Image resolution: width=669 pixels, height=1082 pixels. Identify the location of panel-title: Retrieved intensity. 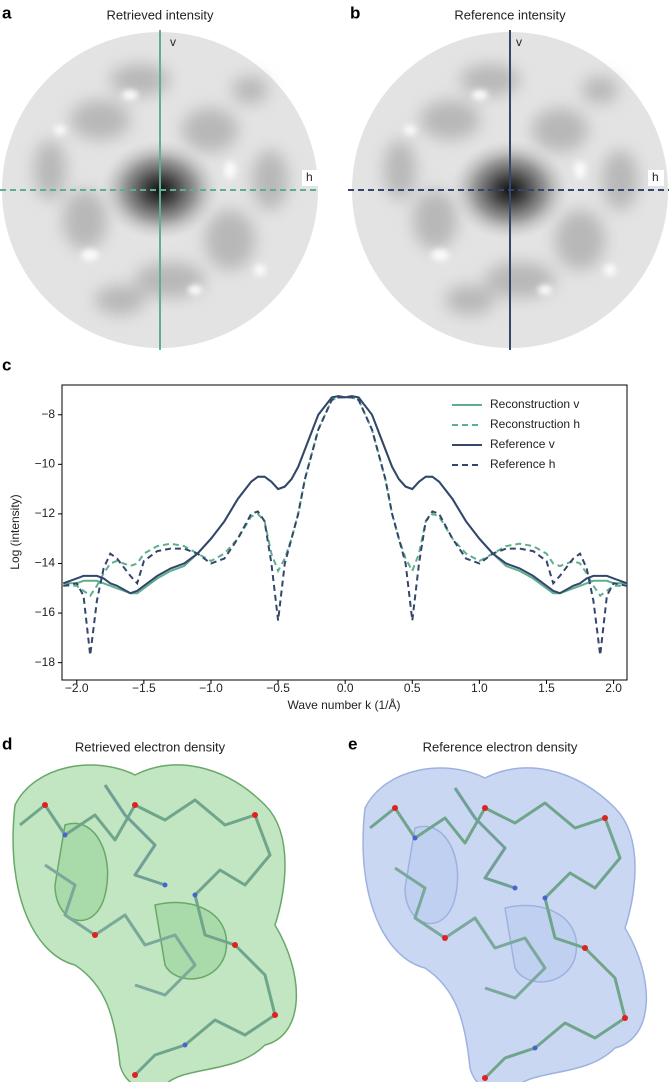
(160, 14).